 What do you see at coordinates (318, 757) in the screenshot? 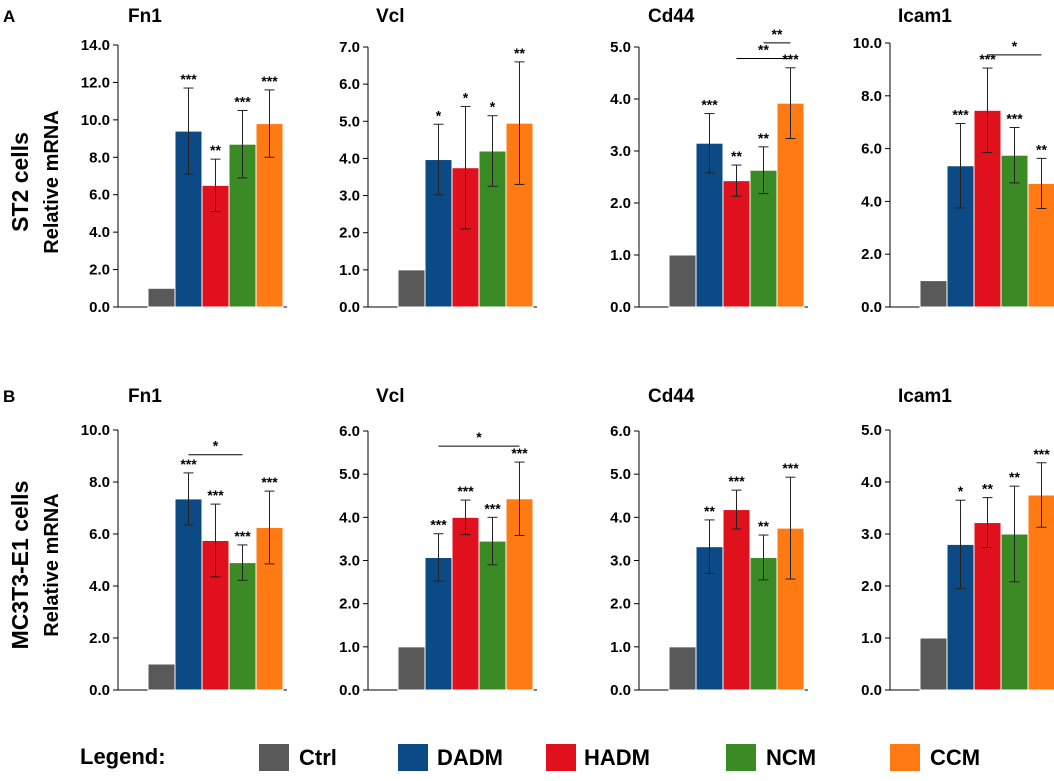
I see `legend-label-ctrl: Ctrl` at bounding box center [318, 757].